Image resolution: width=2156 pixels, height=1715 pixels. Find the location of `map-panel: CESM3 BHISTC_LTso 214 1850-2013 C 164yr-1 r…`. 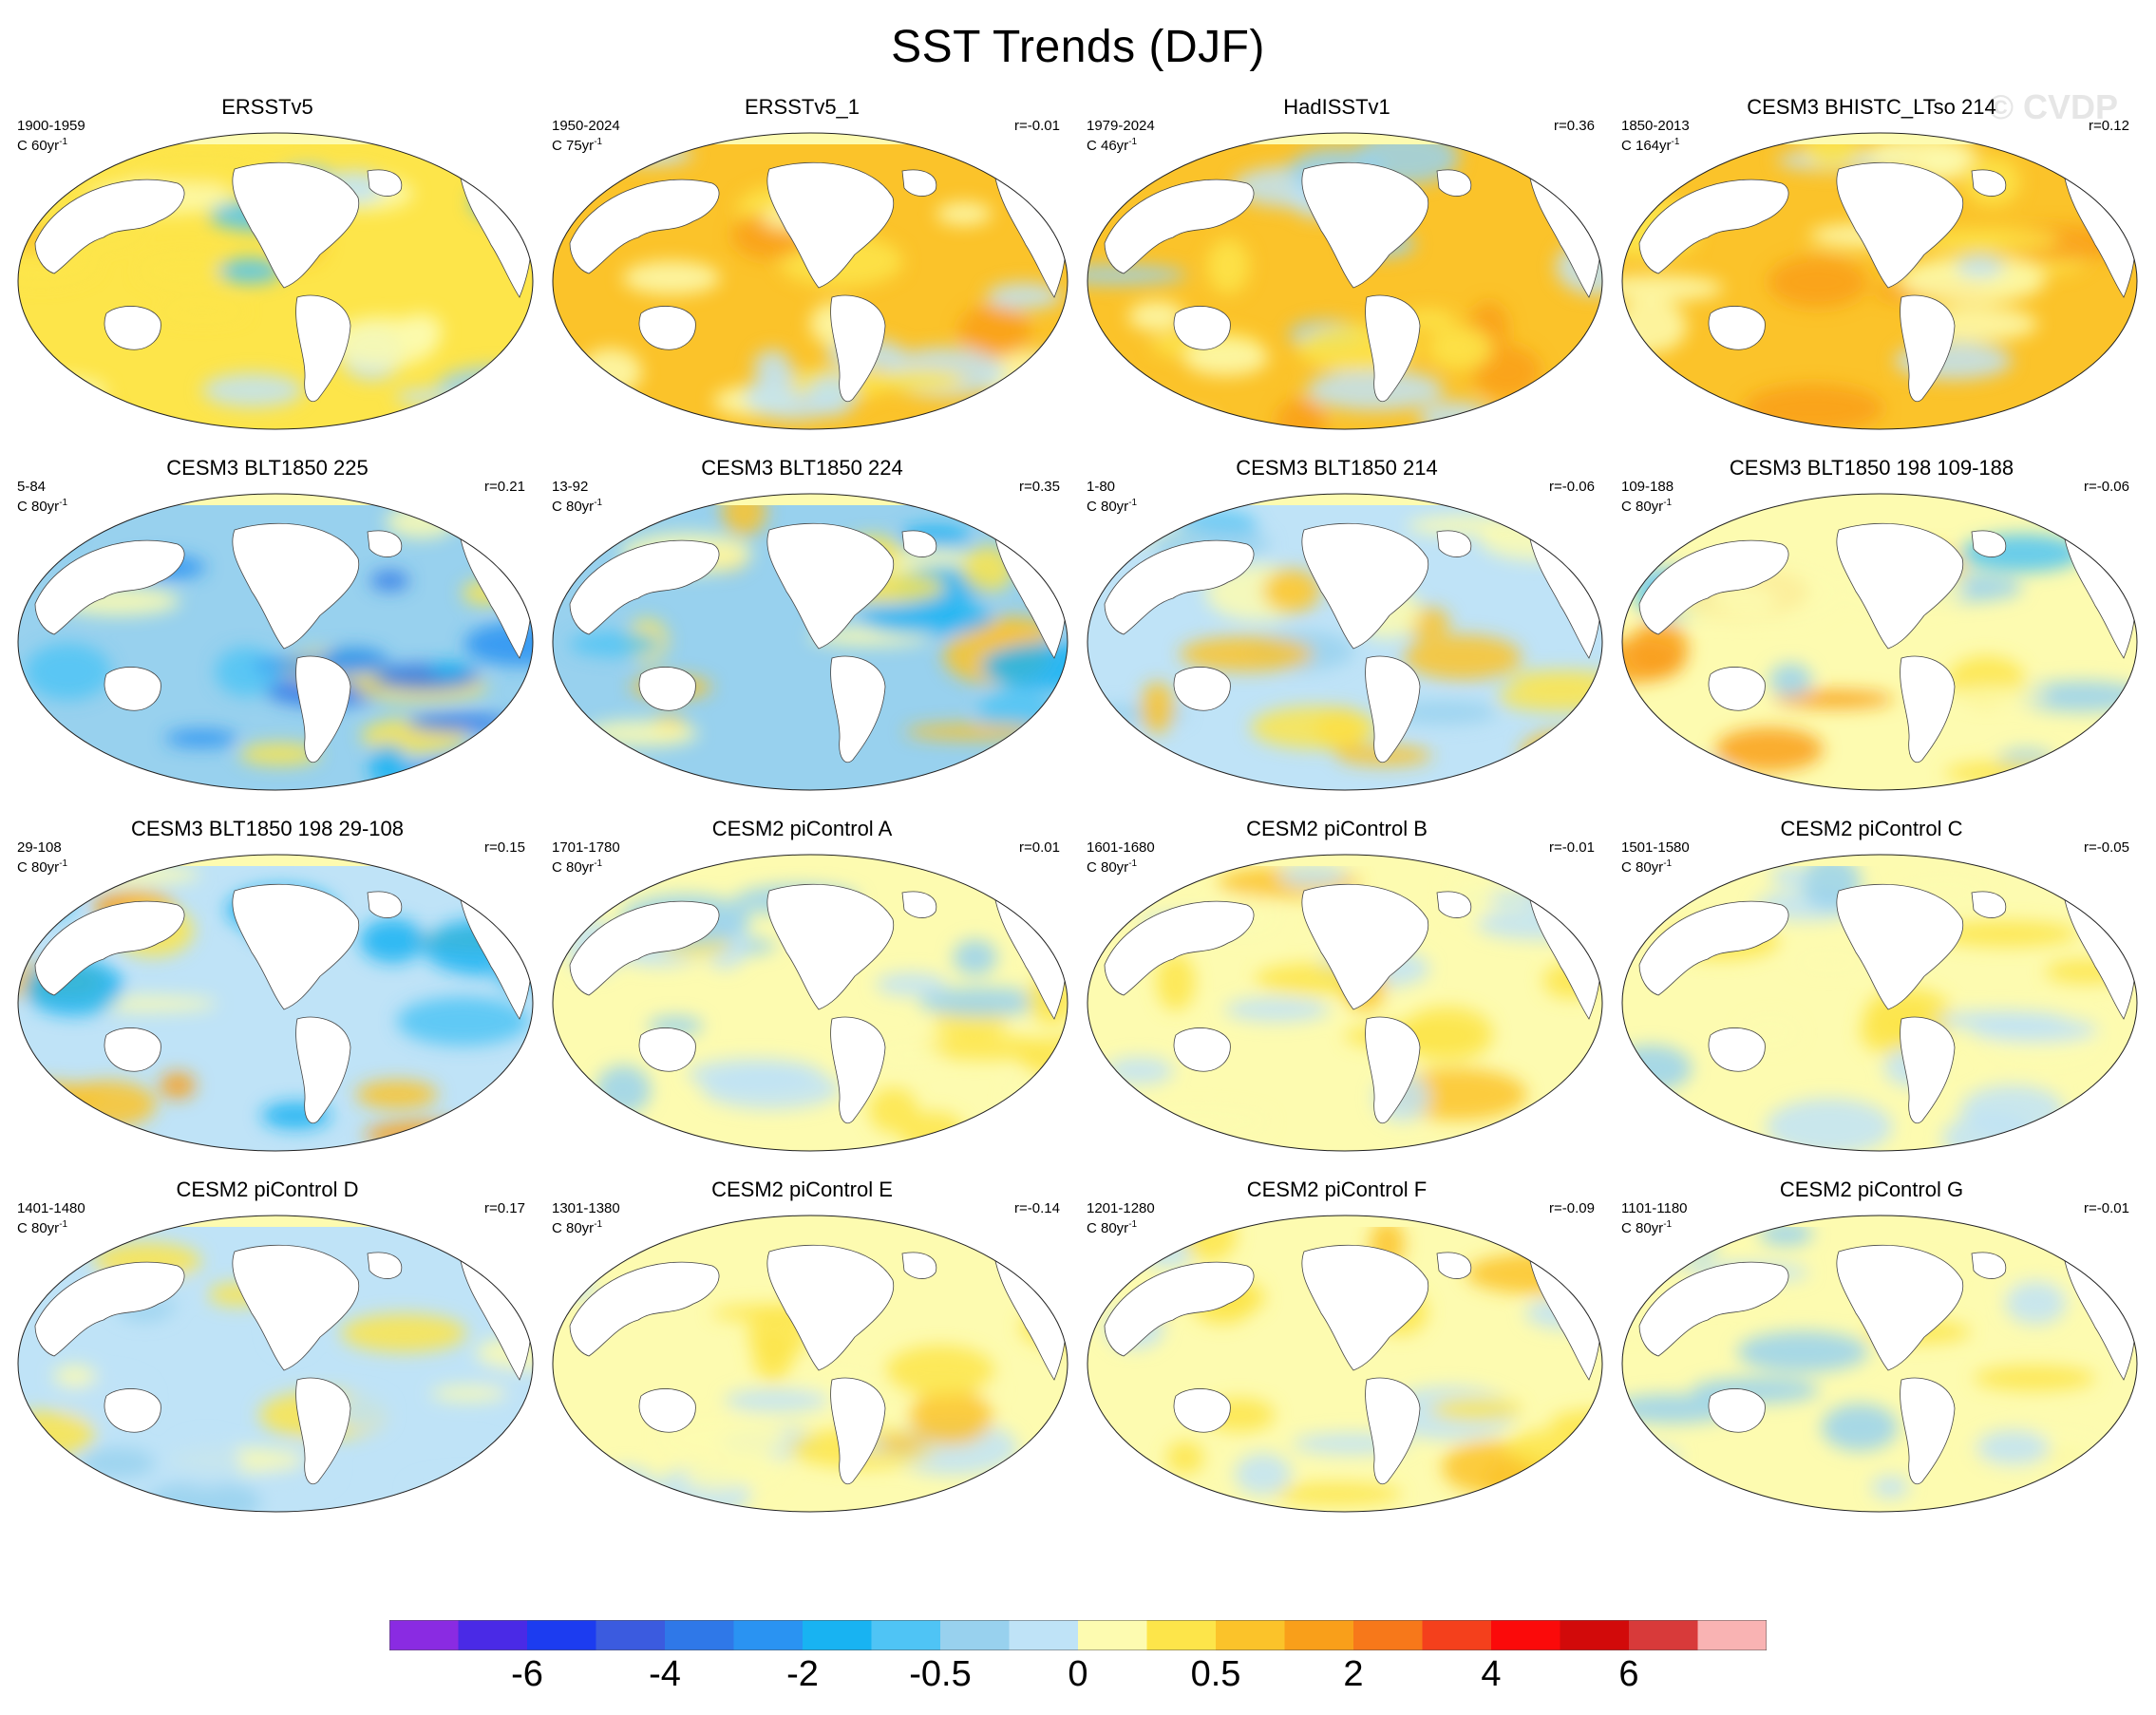

map-panel: CESM3 BHISTC_LTso 214 1850-2013 C 164yr-1 r… is located at coordinates (1872, 254).